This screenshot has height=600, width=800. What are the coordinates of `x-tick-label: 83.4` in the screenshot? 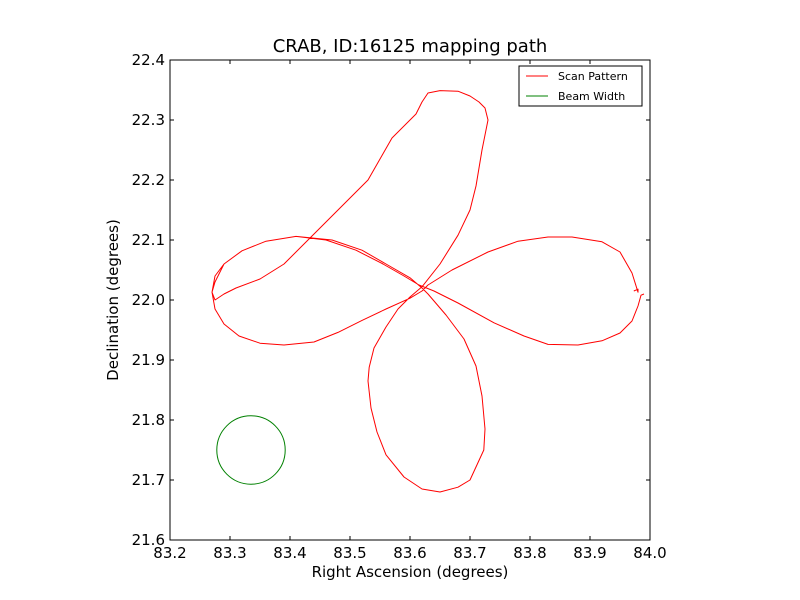 It's located at (289, 553).